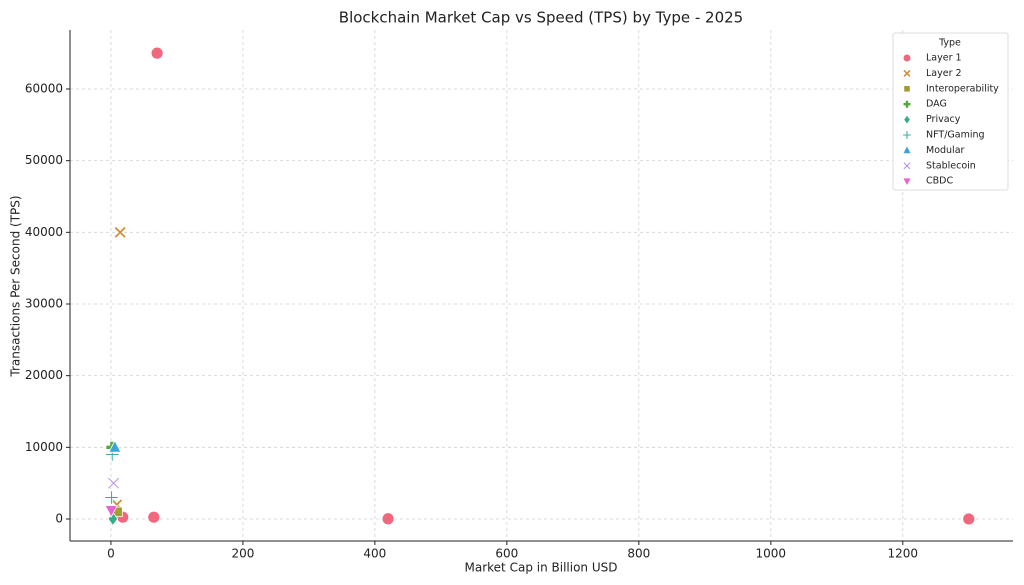 The width and height of the screenshot is (1024, 585). I want to click on x-tick-label: 1200, so click(903, 554).